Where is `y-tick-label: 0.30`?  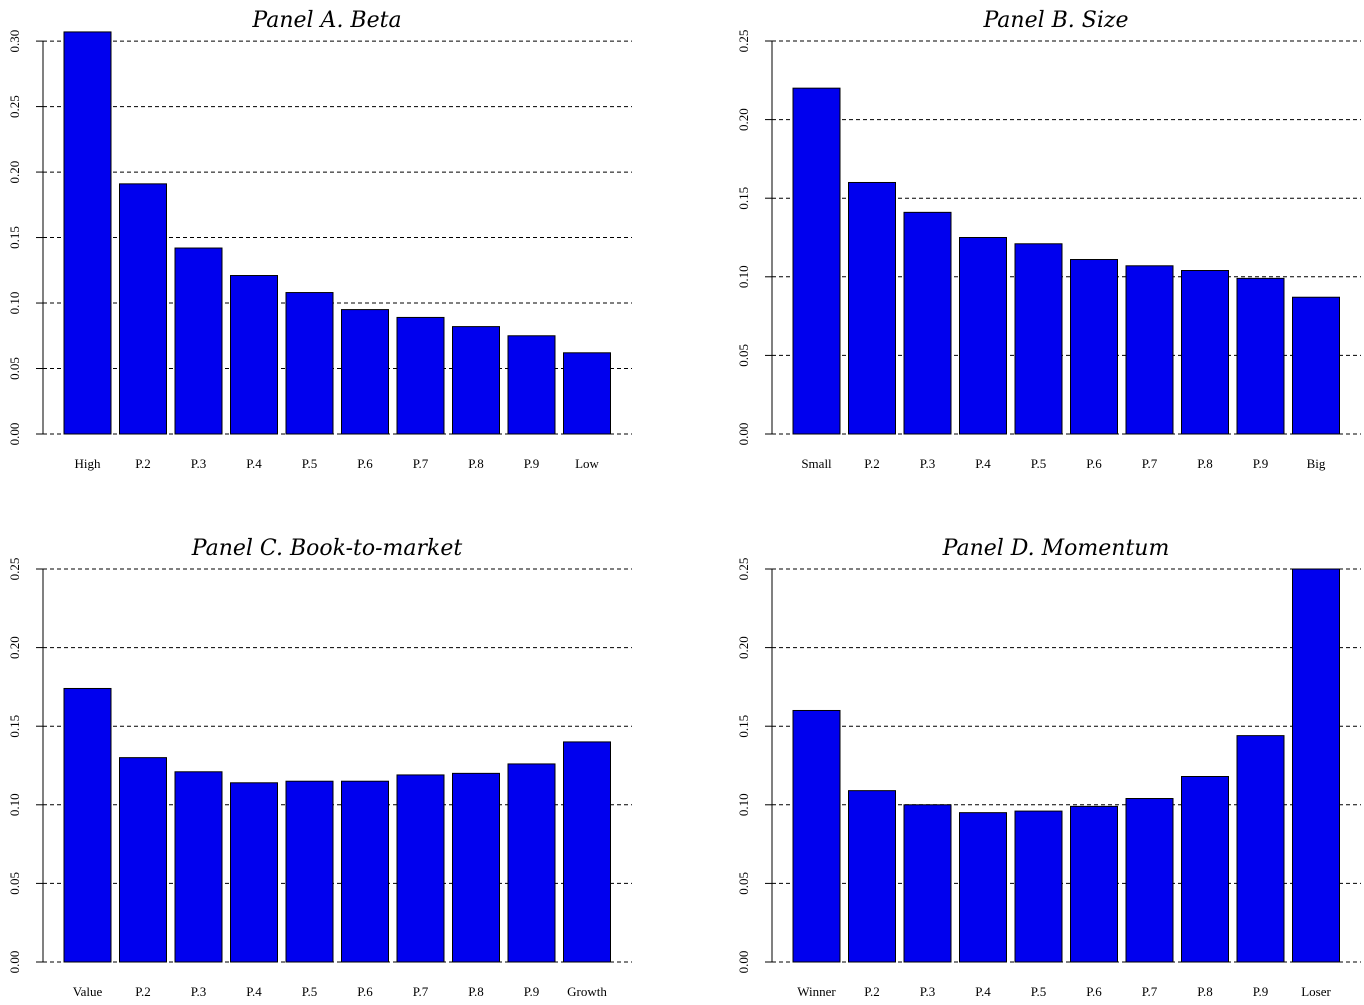
y-tick-label: 0.30 is located at coordinates (14, 41).